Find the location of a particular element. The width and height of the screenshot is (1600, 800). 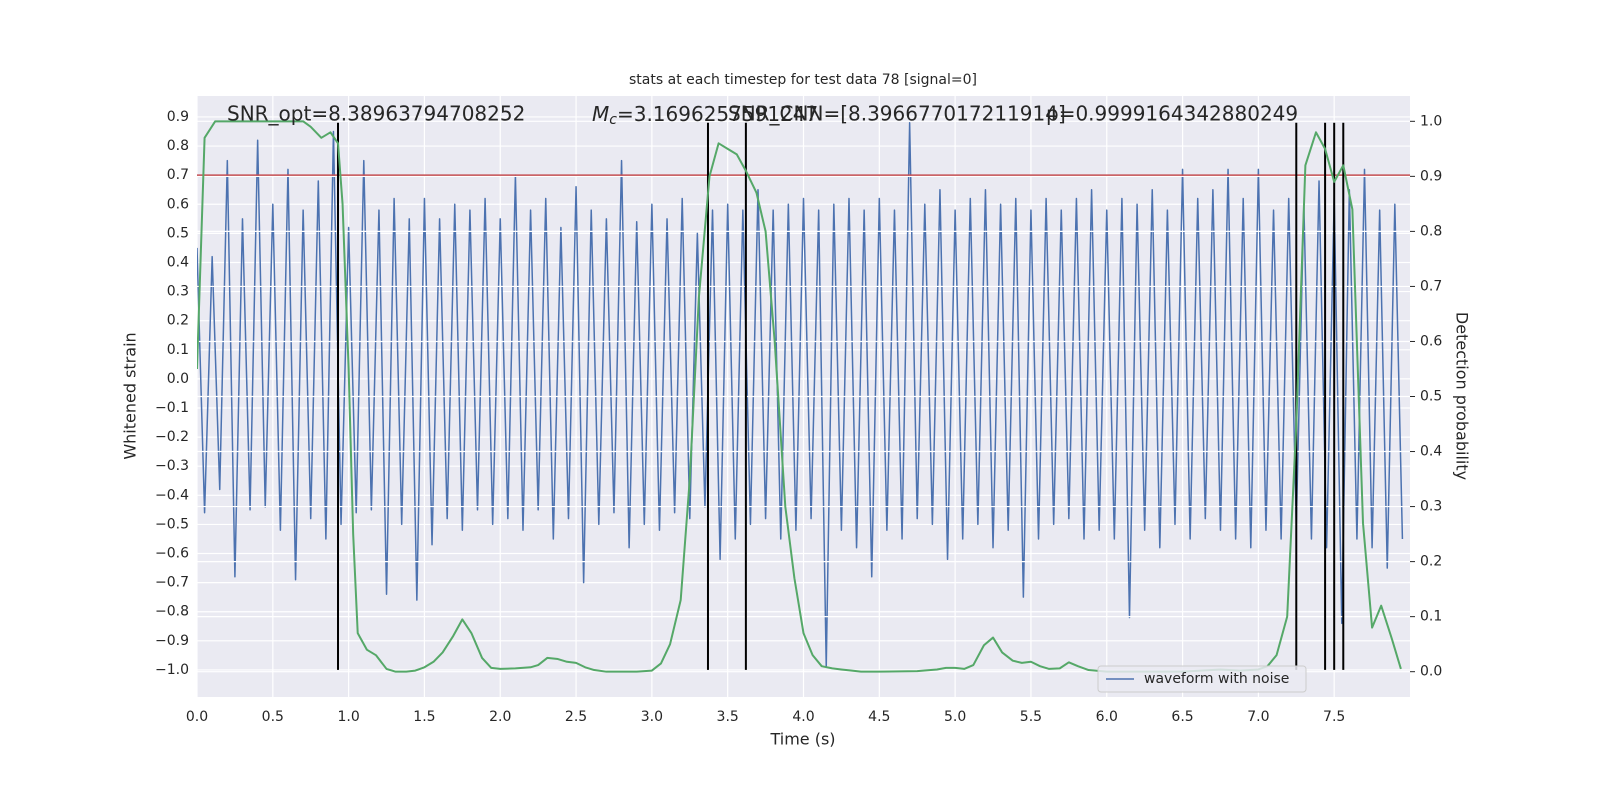

y2-axis-label: Detection probability is located at coordinates (1462, 396).